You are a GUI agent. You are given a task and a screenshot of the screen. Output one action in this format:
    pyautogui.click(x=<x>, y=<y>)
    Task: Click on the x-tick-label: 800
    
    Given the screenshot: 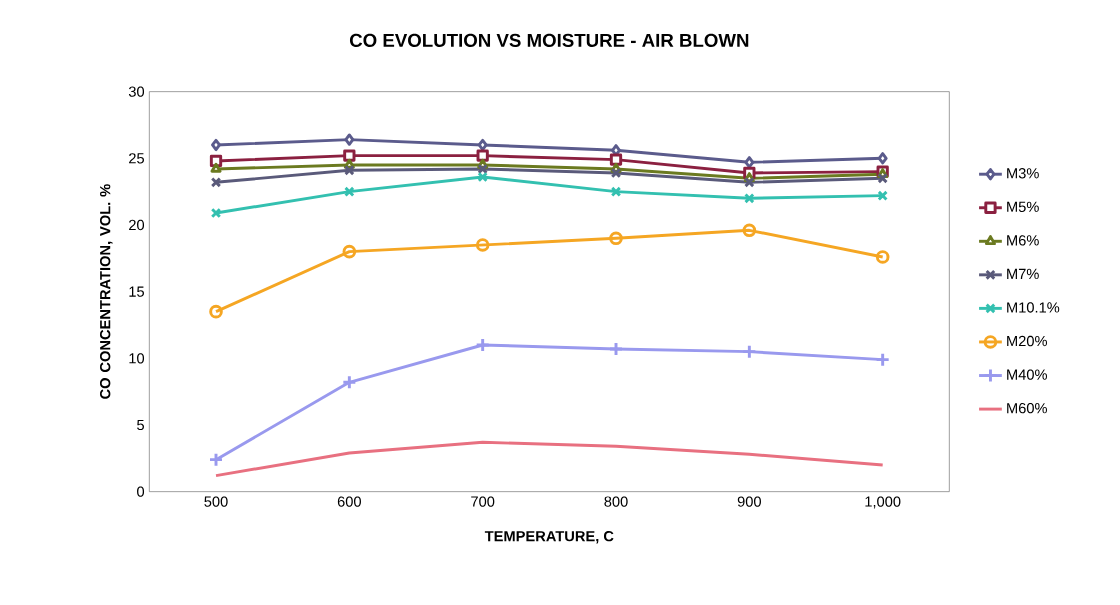 What is the action you would take?
    pyautogui.click(x=616, y=501)
    